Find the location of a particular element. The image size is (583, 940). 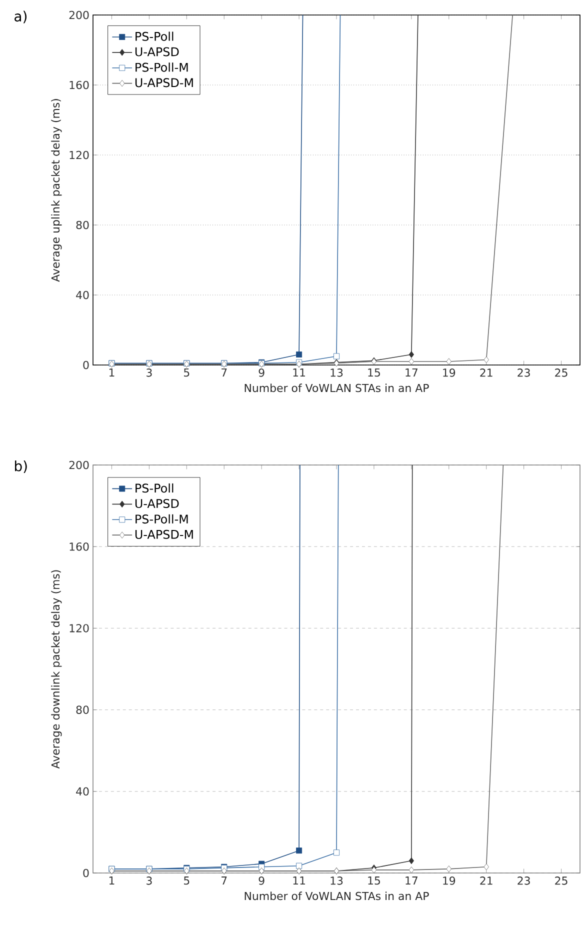

chart-title: a) is located at coordinates (20, 17).